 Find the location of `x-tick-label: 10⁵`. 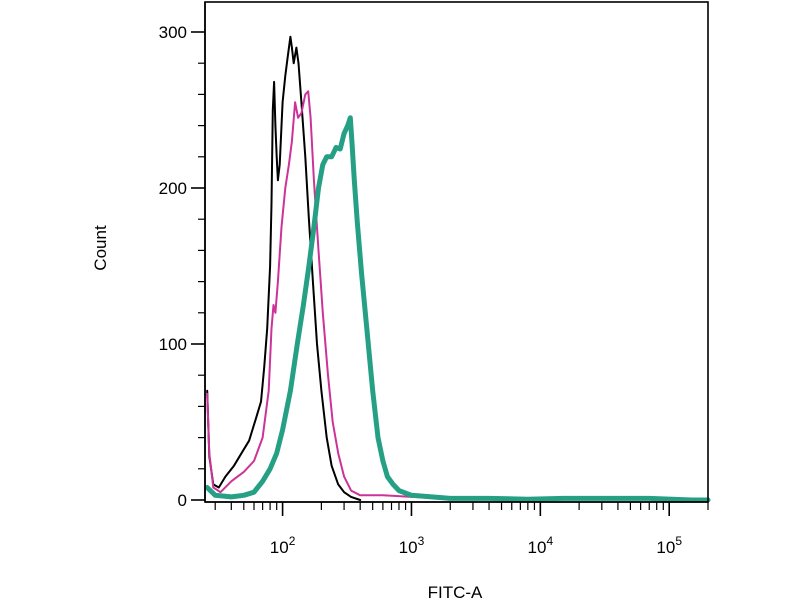

x-tick-label: 10⁵ is located at coordinates (669, 545).